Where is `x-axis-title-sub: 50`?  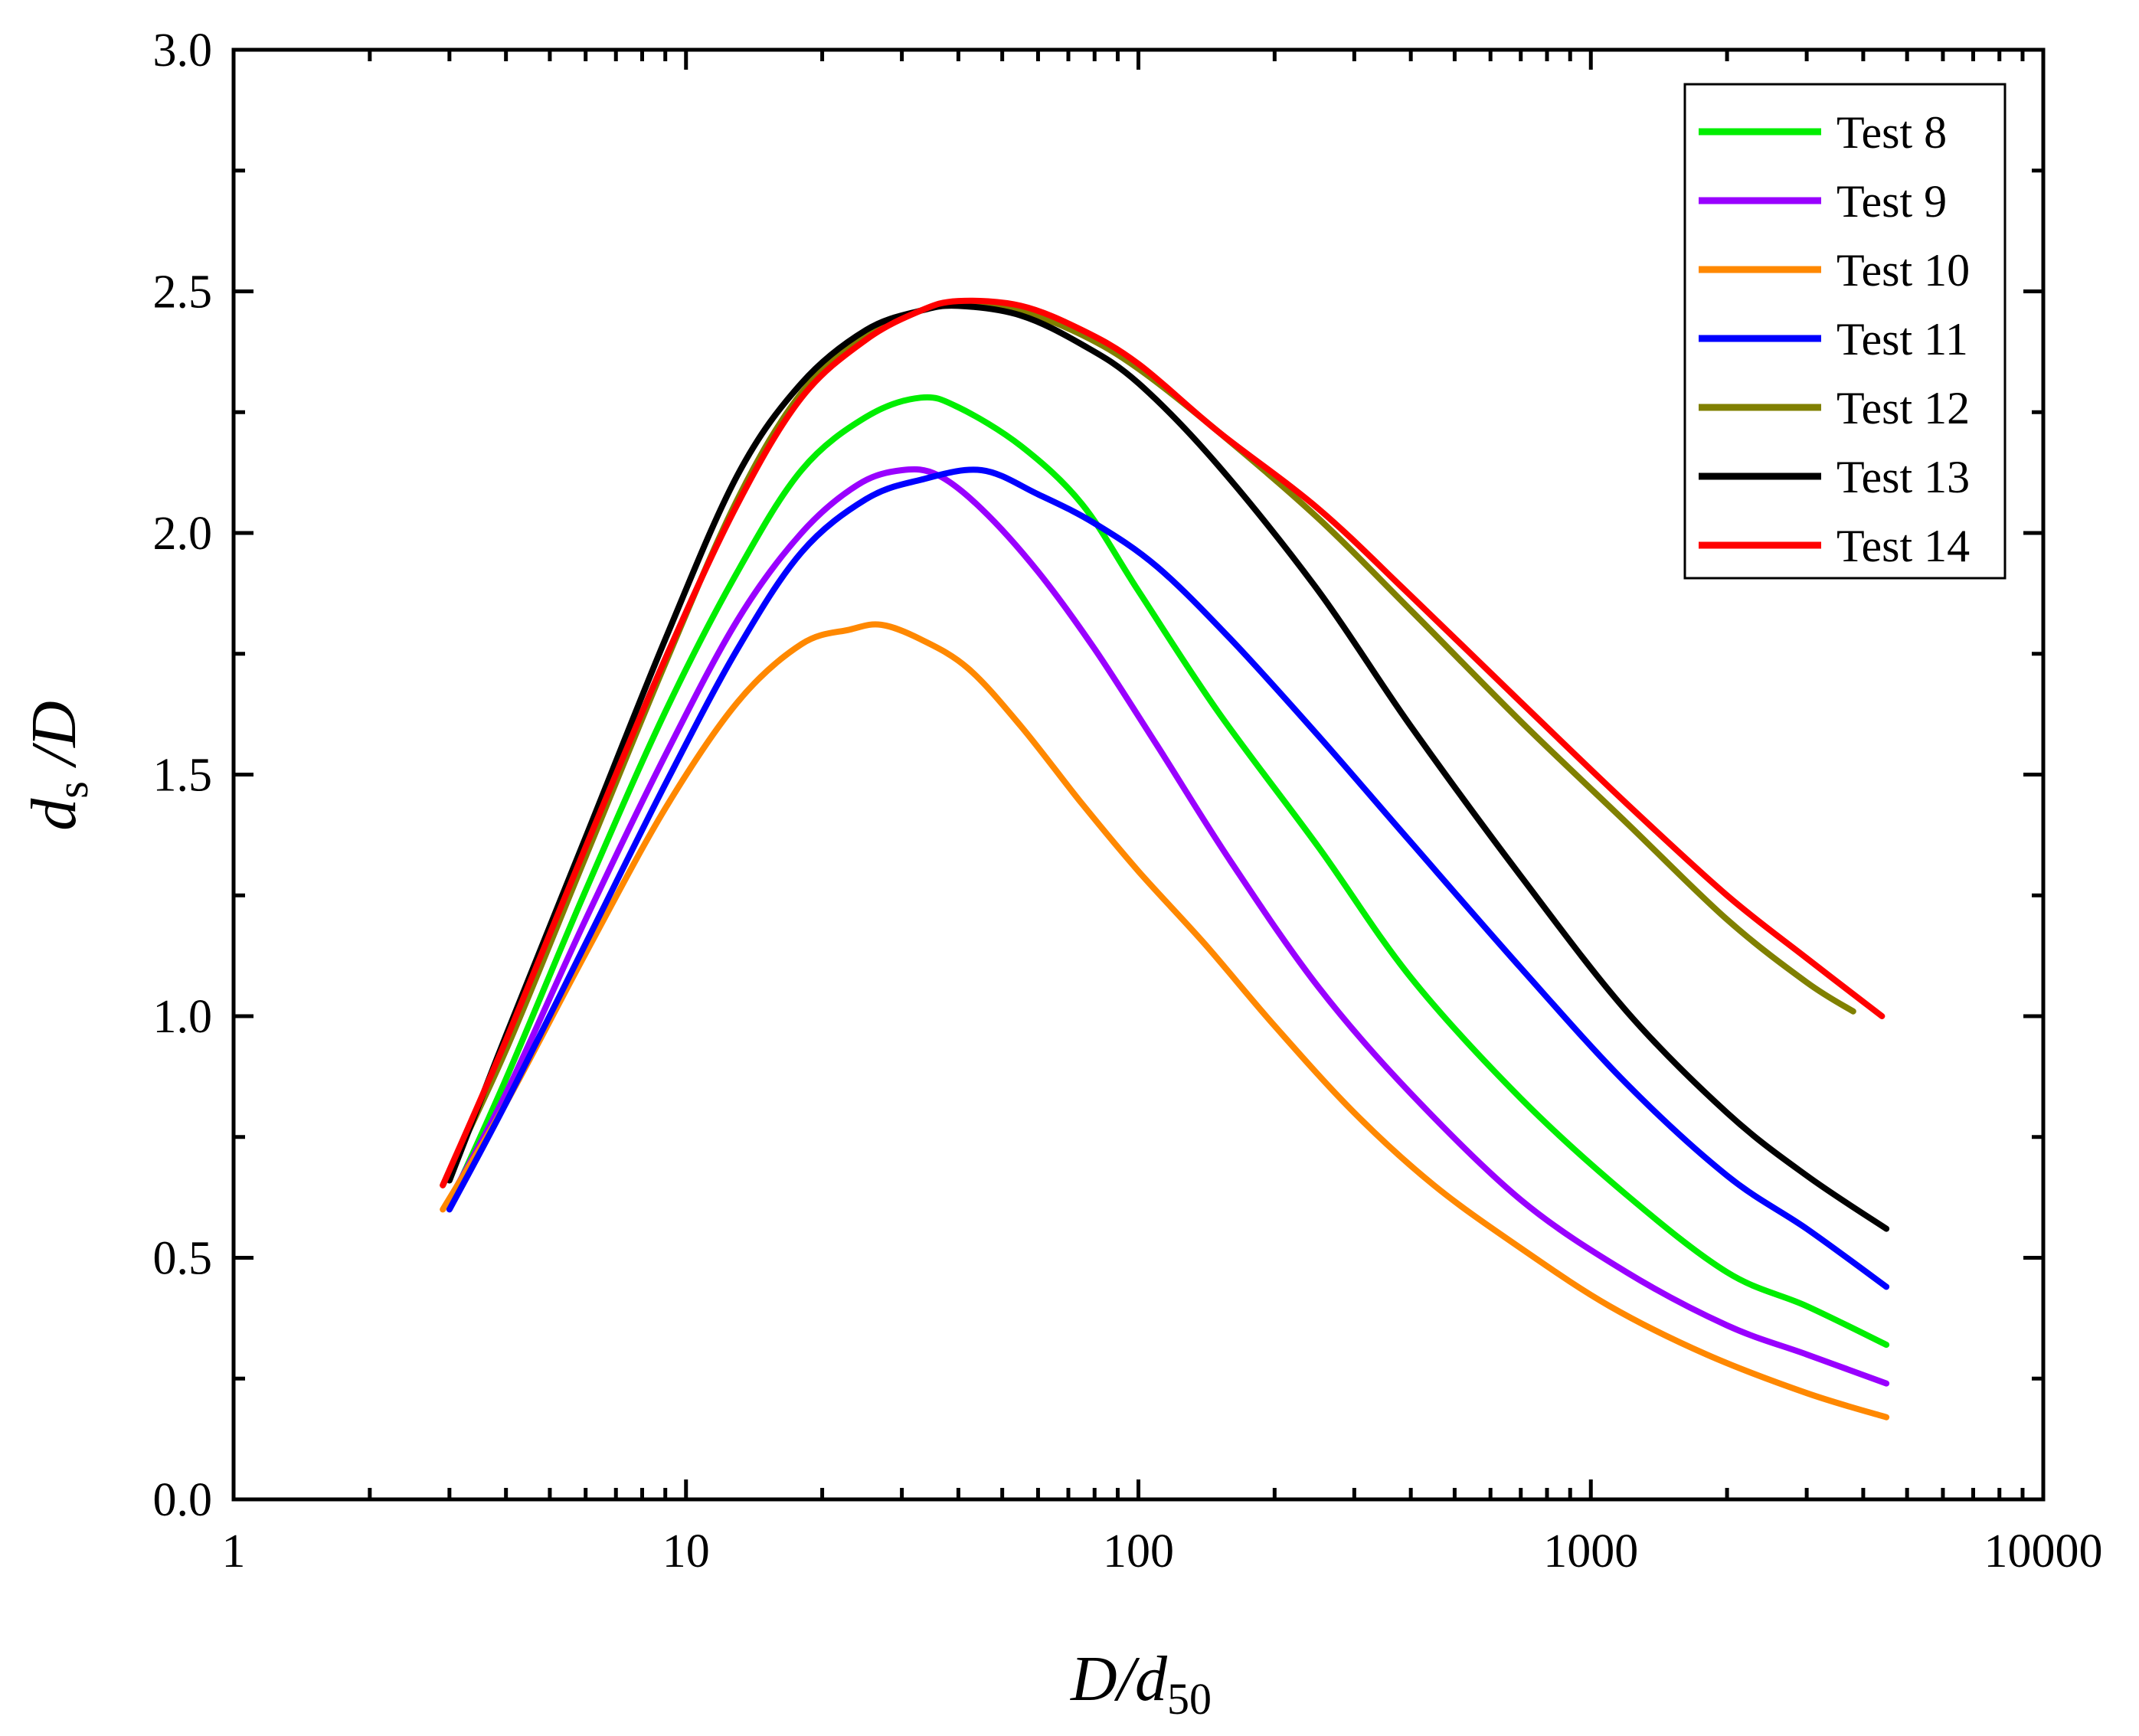
x-axis-title-sub: 50 is located at coordinates (1189, 1699).